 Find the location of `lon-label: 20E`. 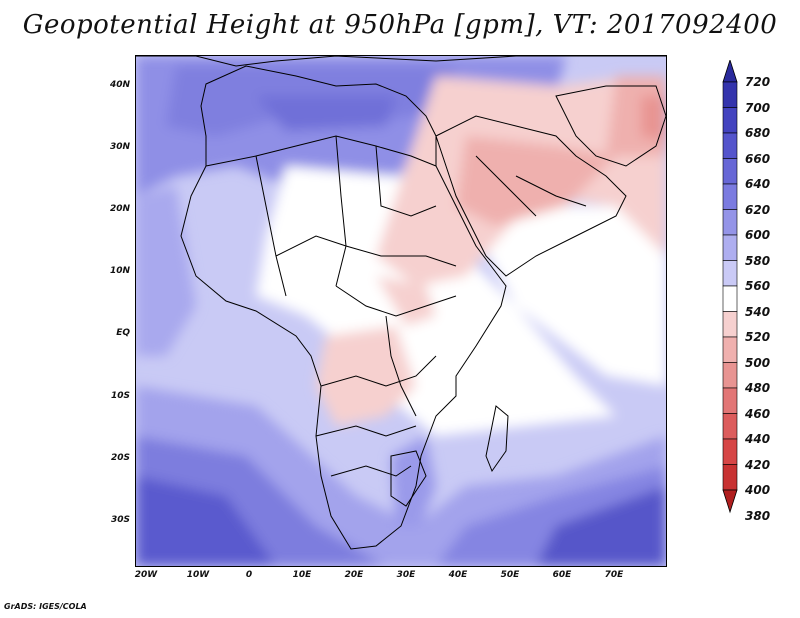

lon-label: 20E is located at coordinates (354, 575).